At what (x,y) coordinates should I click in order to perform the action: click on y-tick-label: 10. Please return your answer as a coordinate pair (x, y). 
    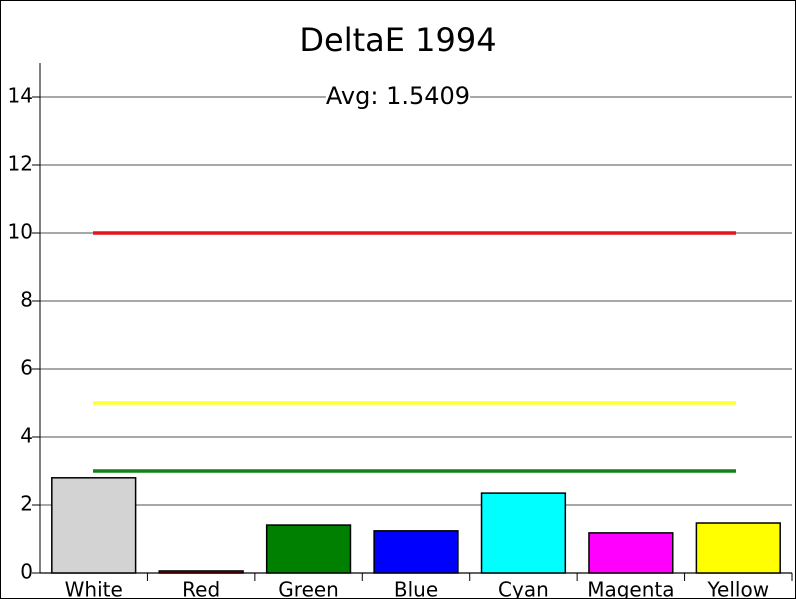
    Looking at the image, I should click on (20, 232).